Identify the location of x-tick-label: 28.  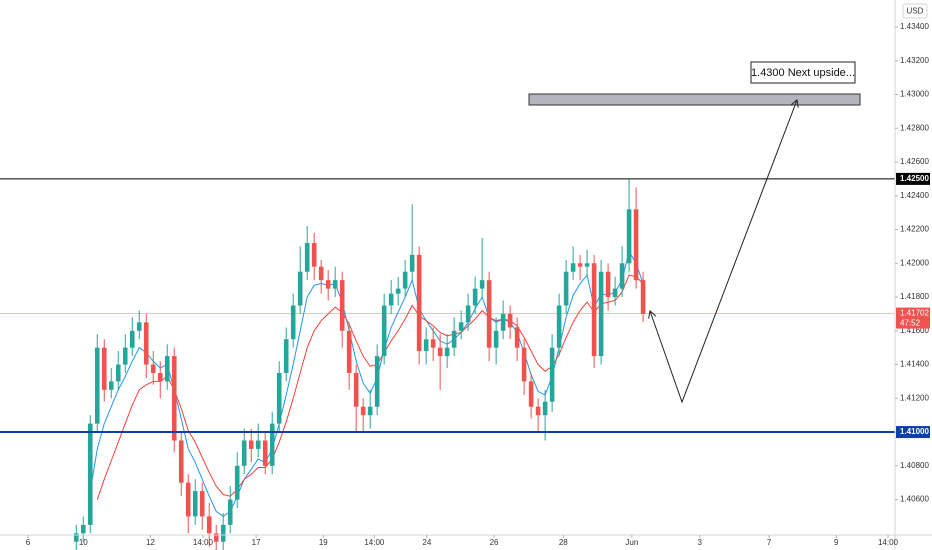
(563, 542).